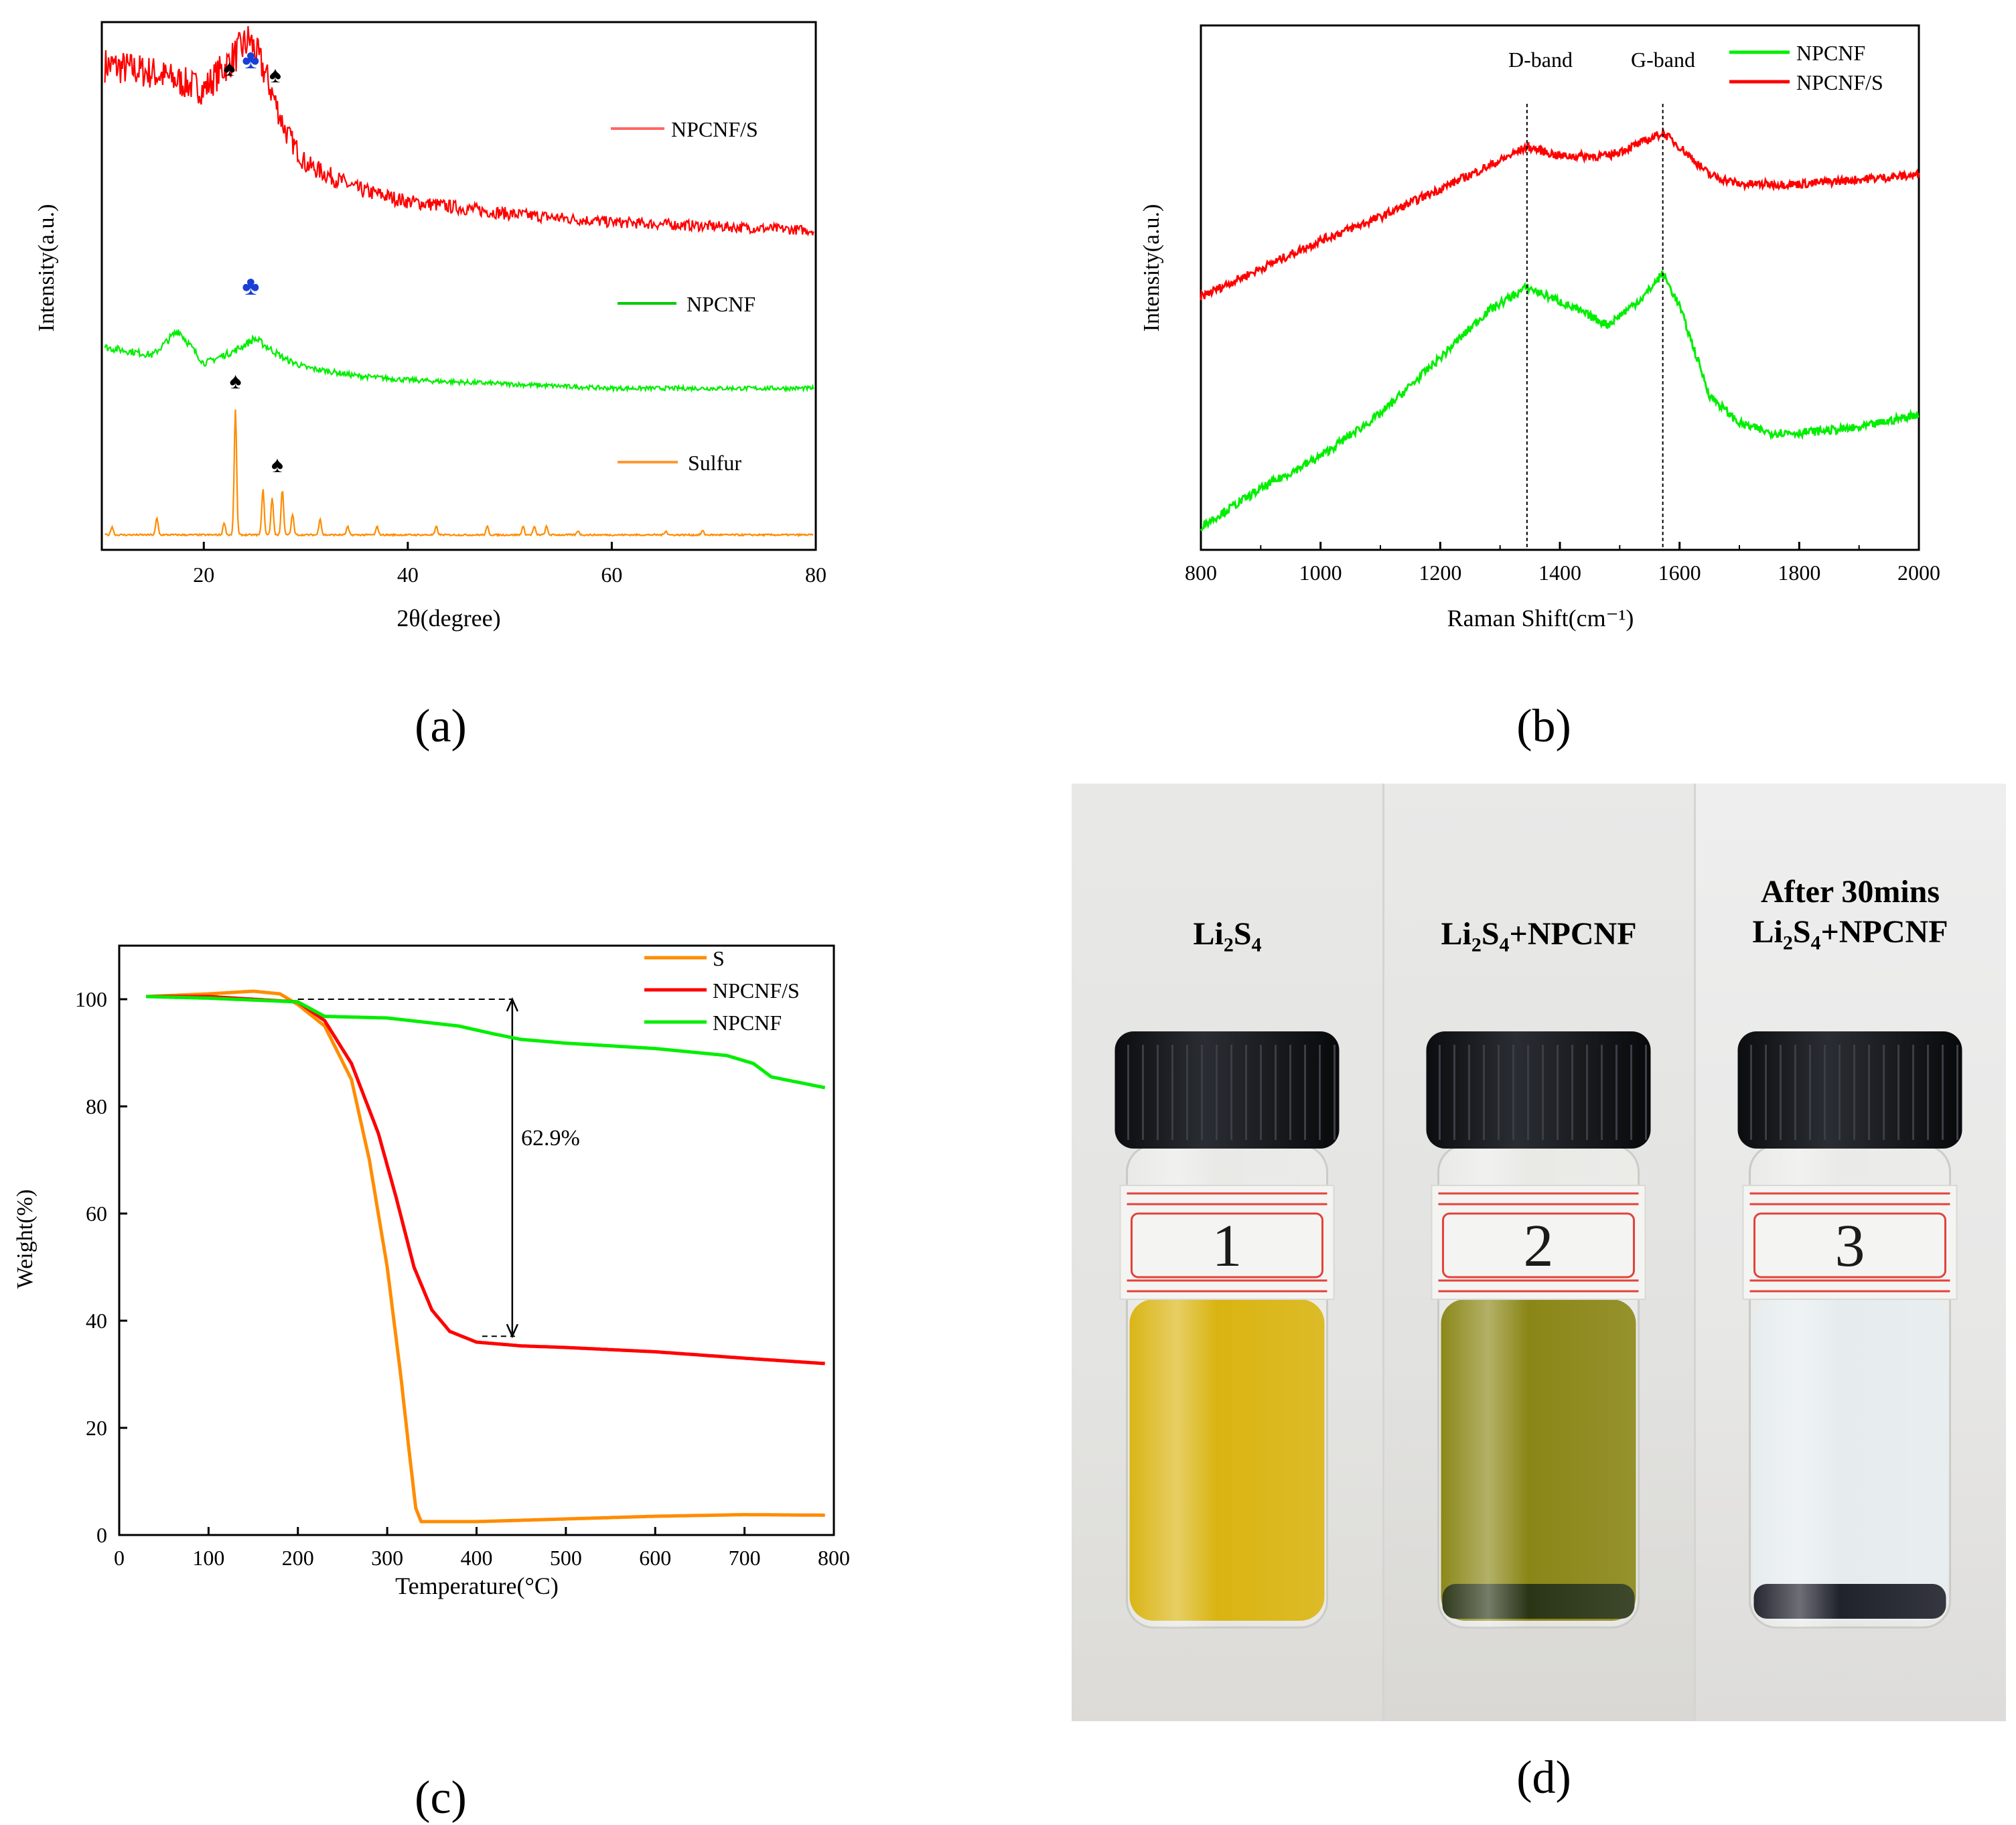  I want to click on vials-illustration: 1 2 3, so click(1538, 1330).